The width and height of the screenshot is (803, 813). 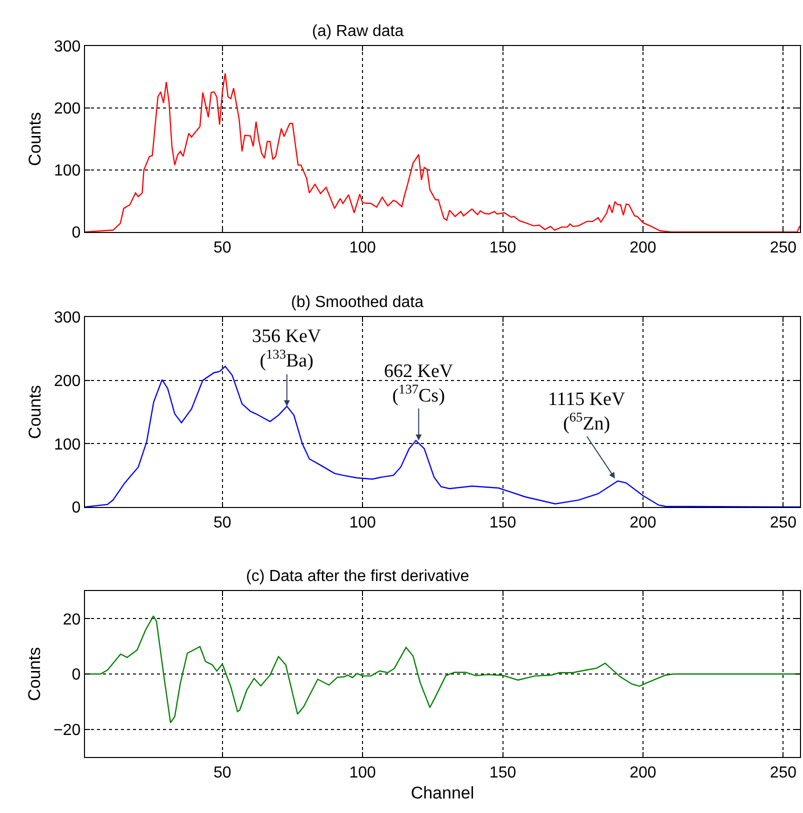 What do you see at coordinates (287, 349) in the screenshot?
I see `annotation: 356 KeV ($^{133}$Ba)` at bounding box center [287, 349].